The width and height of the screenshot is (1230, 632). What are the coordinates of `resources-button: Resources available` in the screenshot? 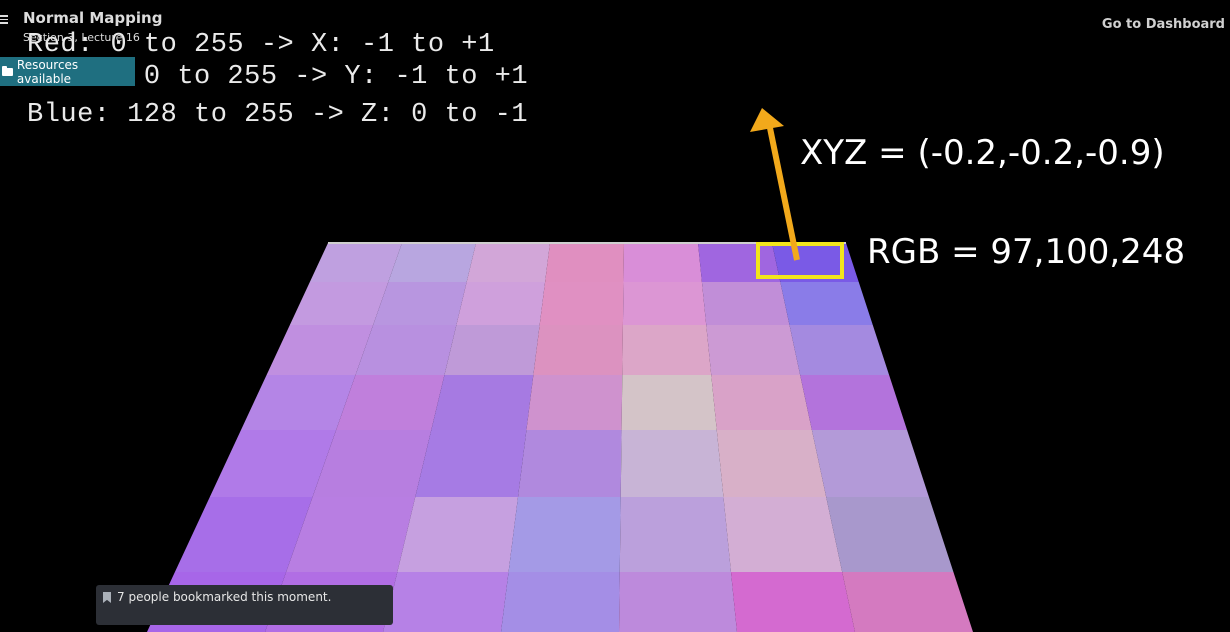 It's located at (67, 71).